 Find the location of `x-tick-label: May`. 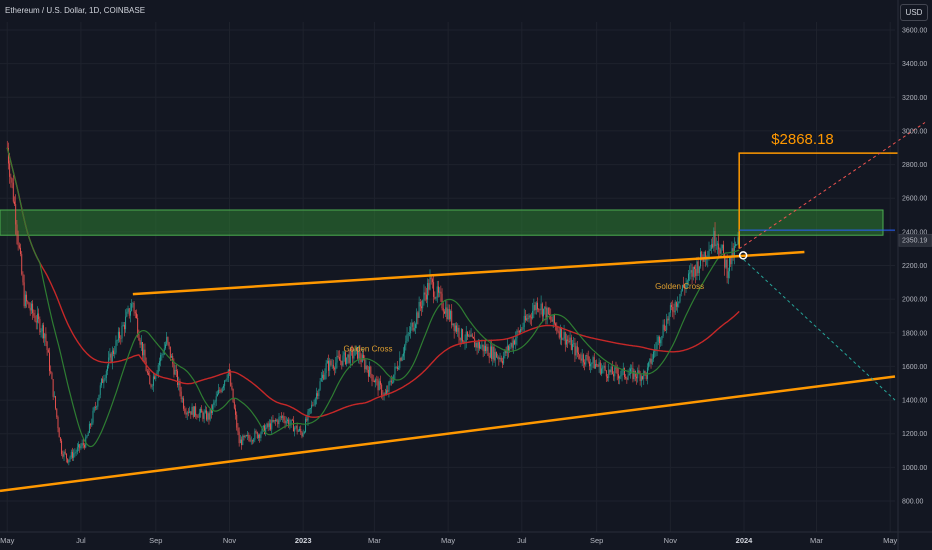

x-tick-label: May is located at coordinates (7, 540).